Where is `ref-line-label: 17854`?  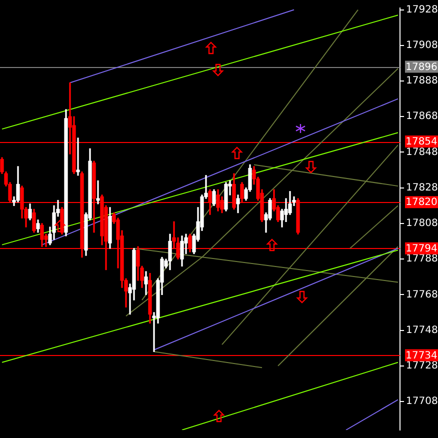 ref-line-label: 17854 is located at coordinates (422, 142).